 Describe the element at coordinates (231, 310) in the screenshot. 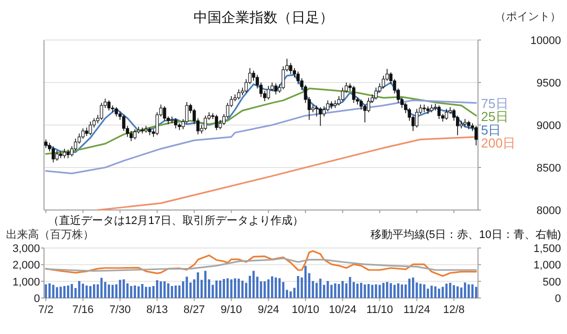

I see `x-tick-label: 9/10` at that location.